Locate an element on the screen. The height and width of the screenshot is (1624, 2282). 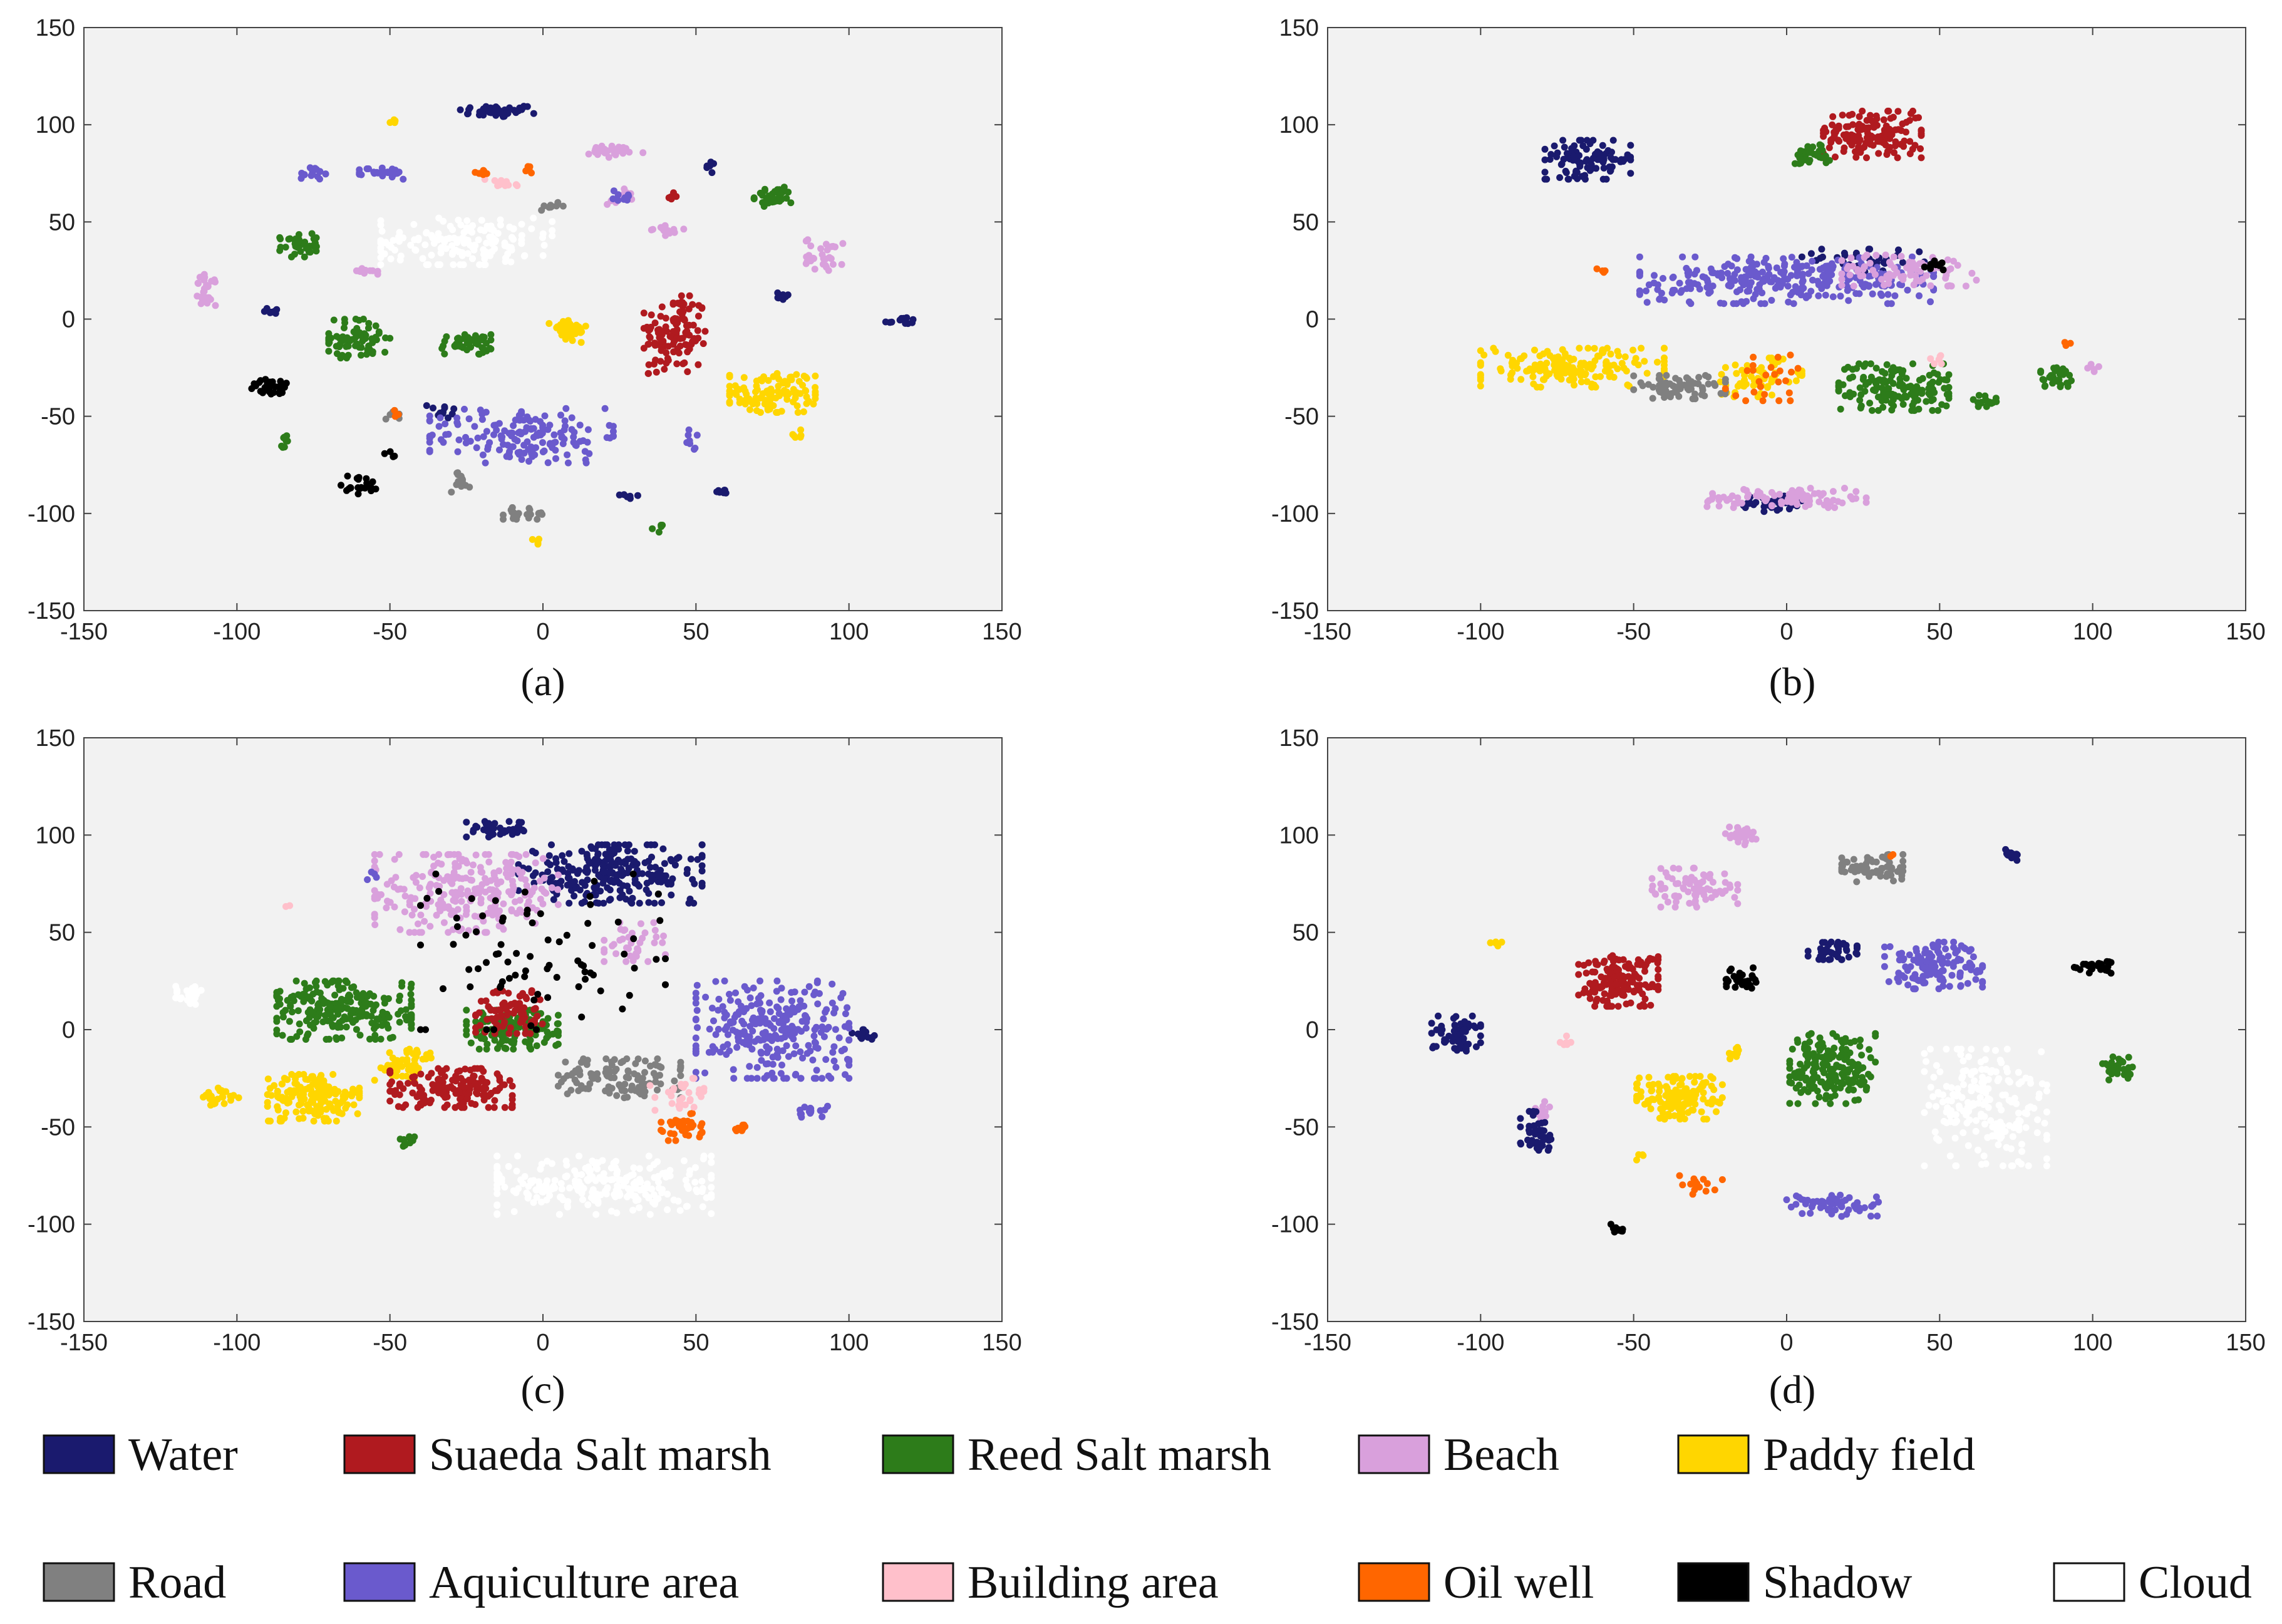
point-oil is located at coordinates (668, 1140).